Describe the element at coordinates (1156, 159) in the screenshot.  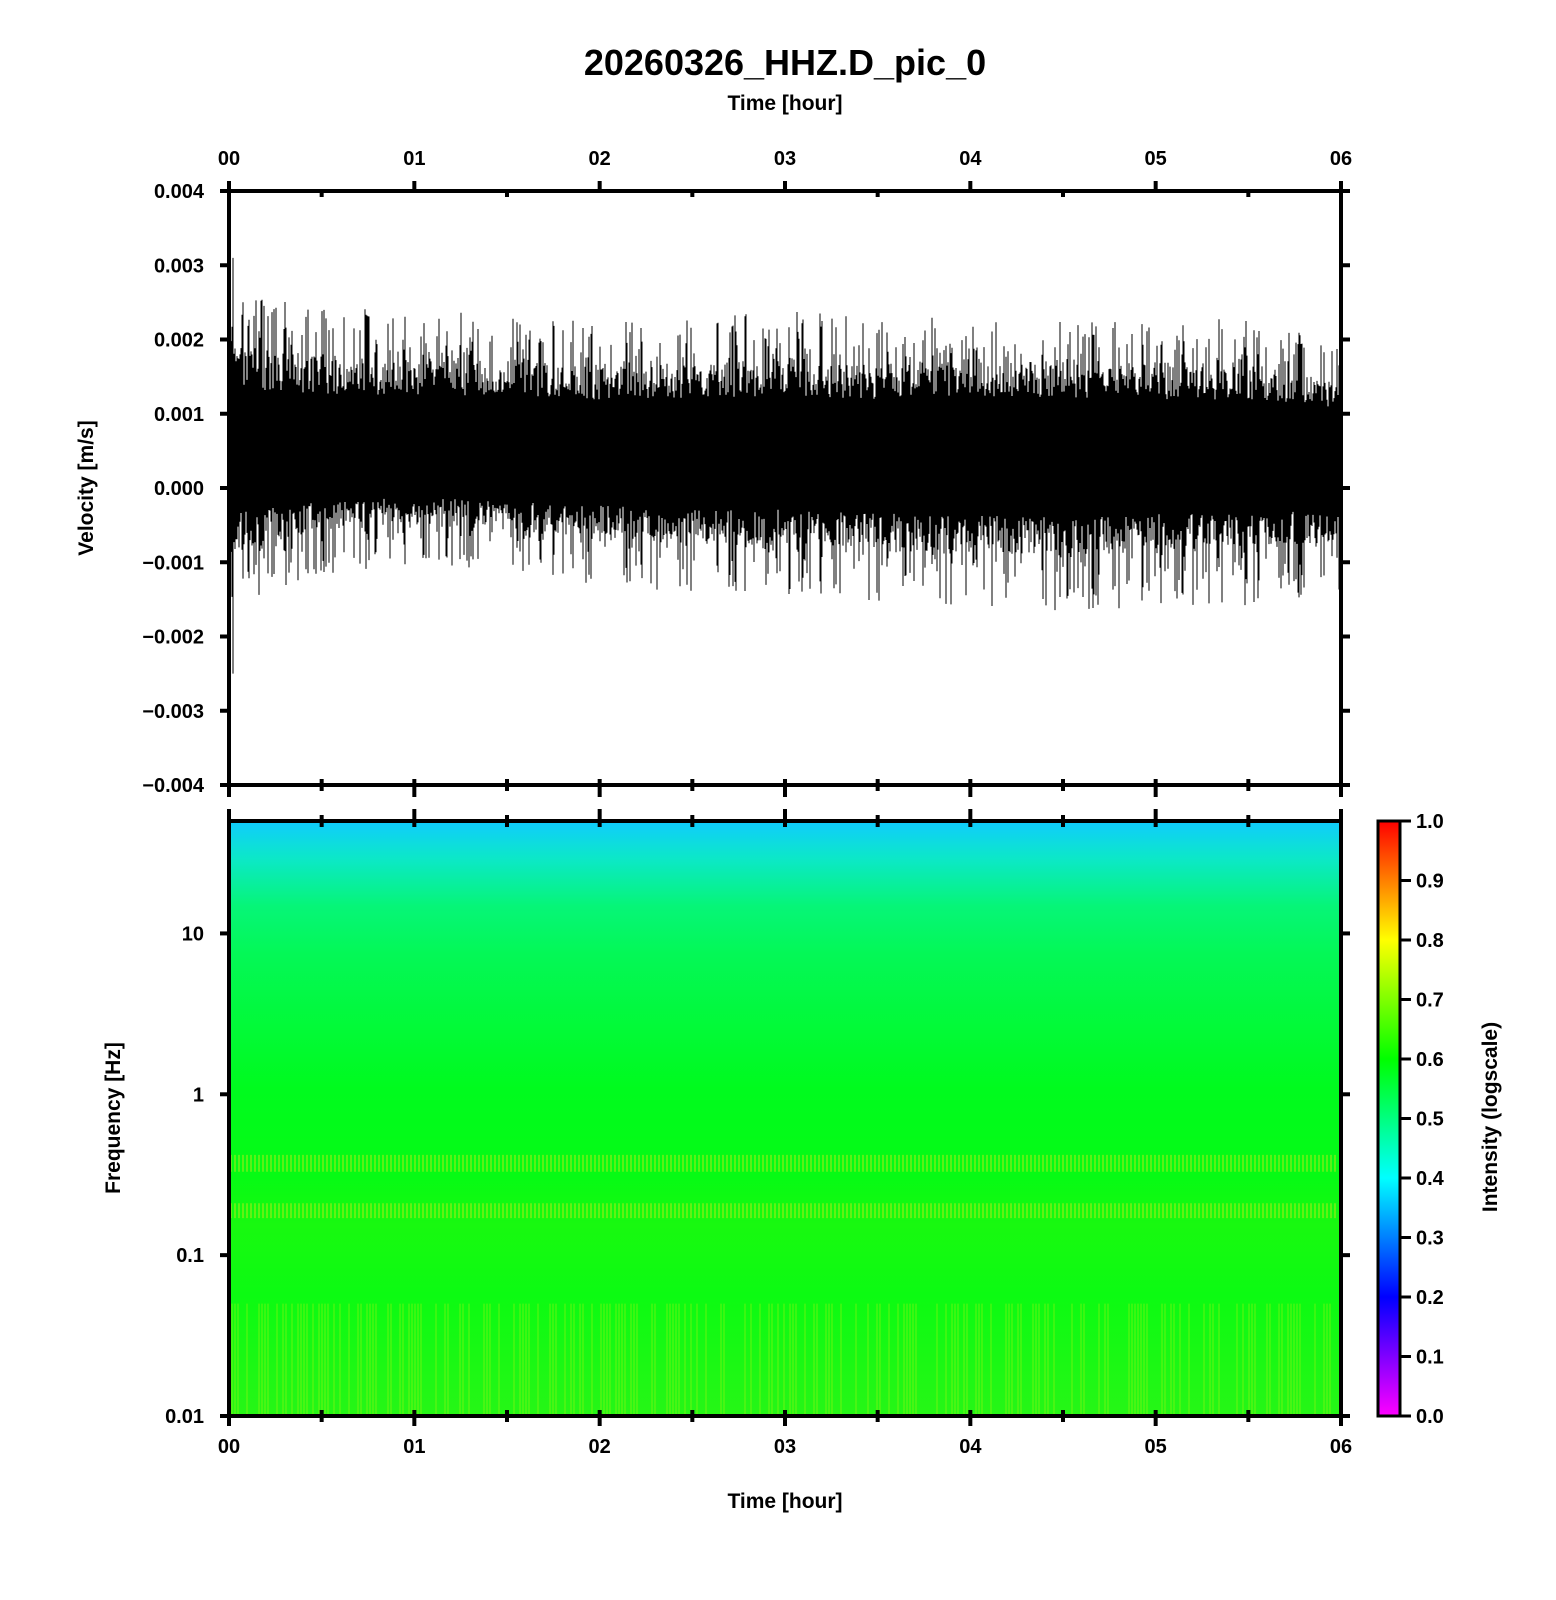
I see `top-x-tick-label: 05` at that location.